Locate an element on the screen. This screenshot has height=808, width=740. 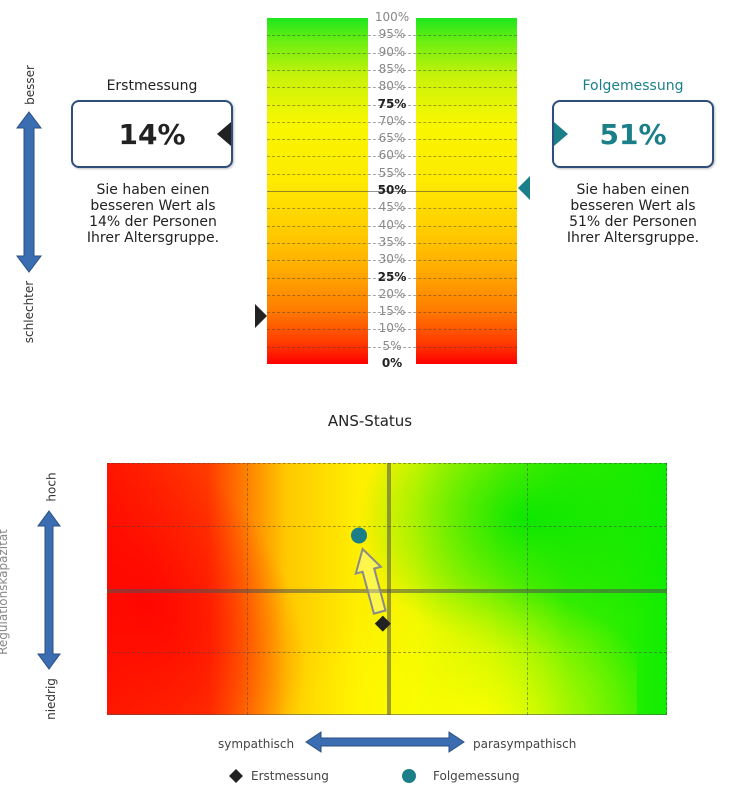
y-axis-title: Regulationskapazität is located at coordinates (5, 592).